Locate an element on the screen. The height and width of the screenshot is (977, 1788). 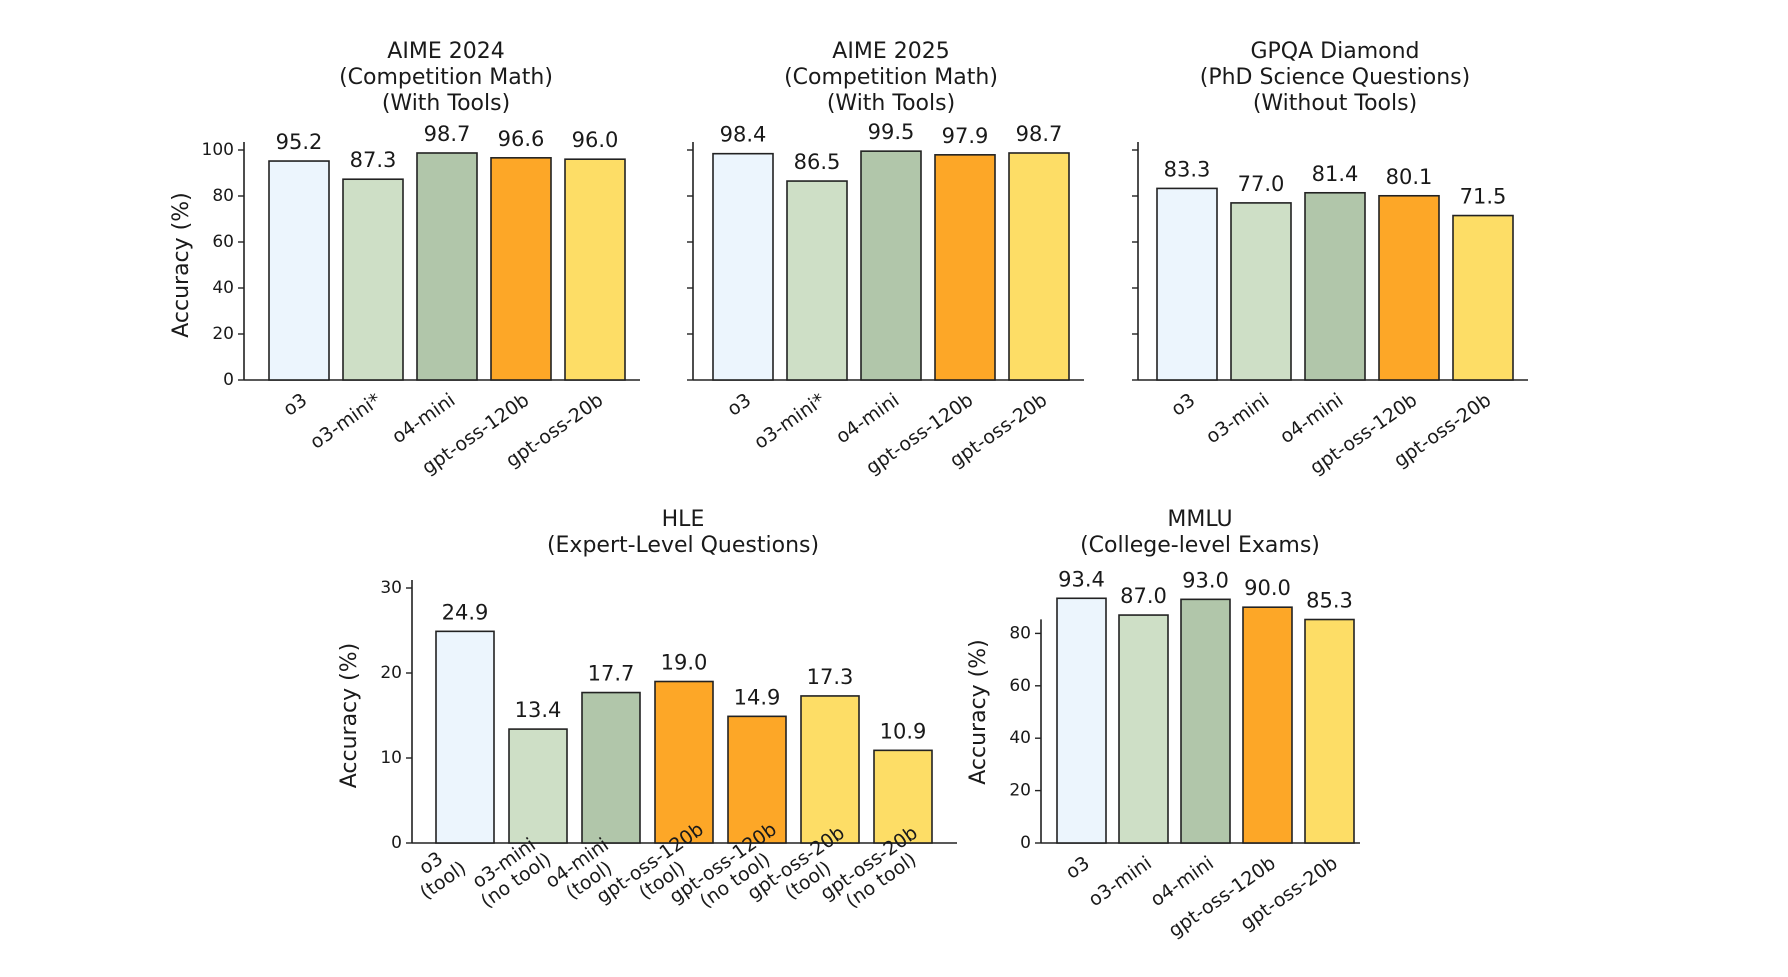
chart-1-ytick-label-0: 0 is located at coordinates (228, 380).